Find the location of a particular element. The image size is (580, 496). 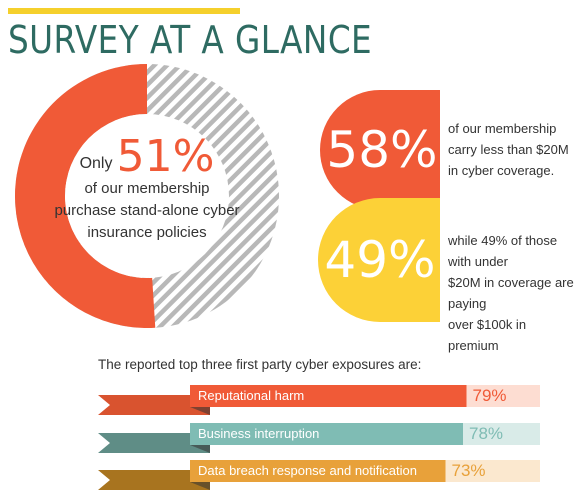

title-accent-bar is located at coordinates (124, 11).